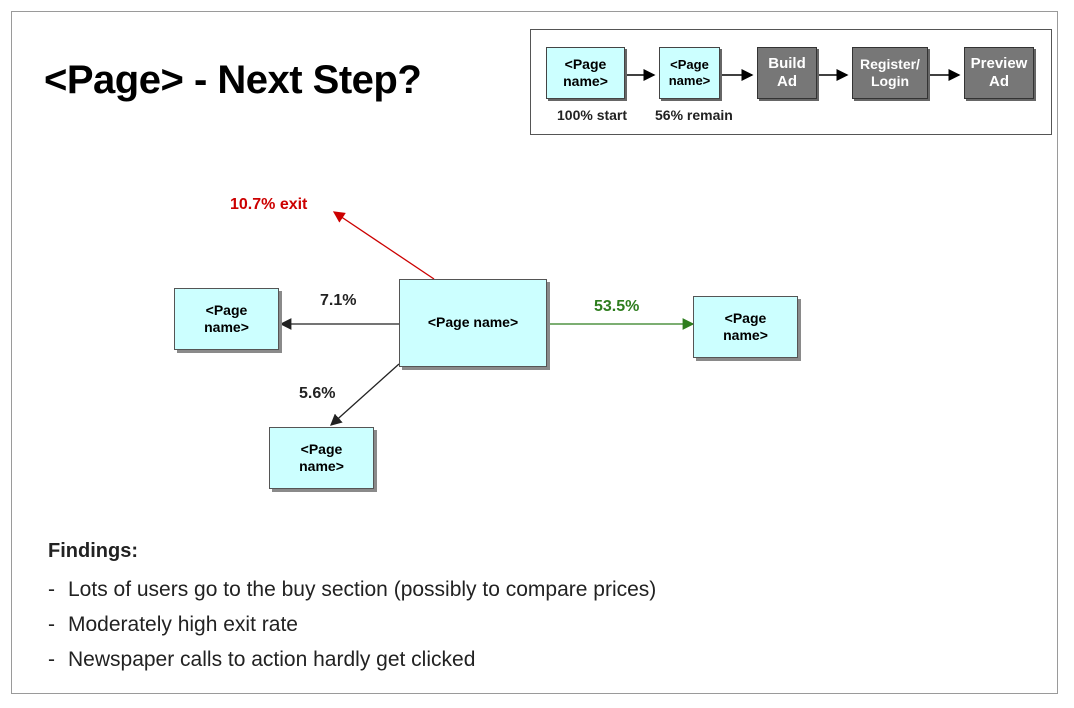 Image resolution: width=1074 pixels, height=708 pixels. I want to click on bottom-page-node: <Page name>, so click(321, 458).